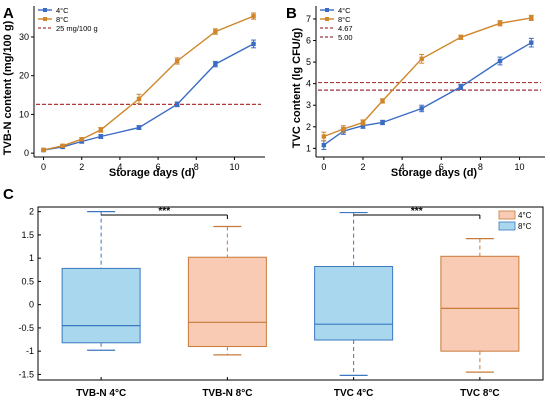 This screenshot has width=550, height=406. What do you see at coordinates (62, 10) in the screenshot?
I see `pa-legend-label: 4°C` at bounding box center [62, 10].